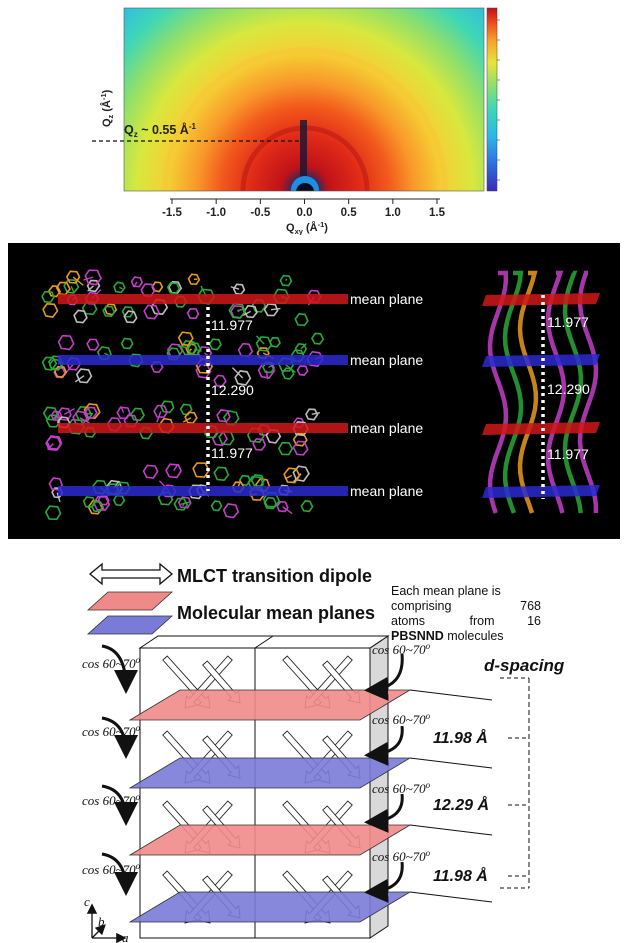 The width and height of the screenshot is (629, 943). Describe the element at coordinates (106, 918) in the screenshot. I see `crystal-axes: c b a` at that location.